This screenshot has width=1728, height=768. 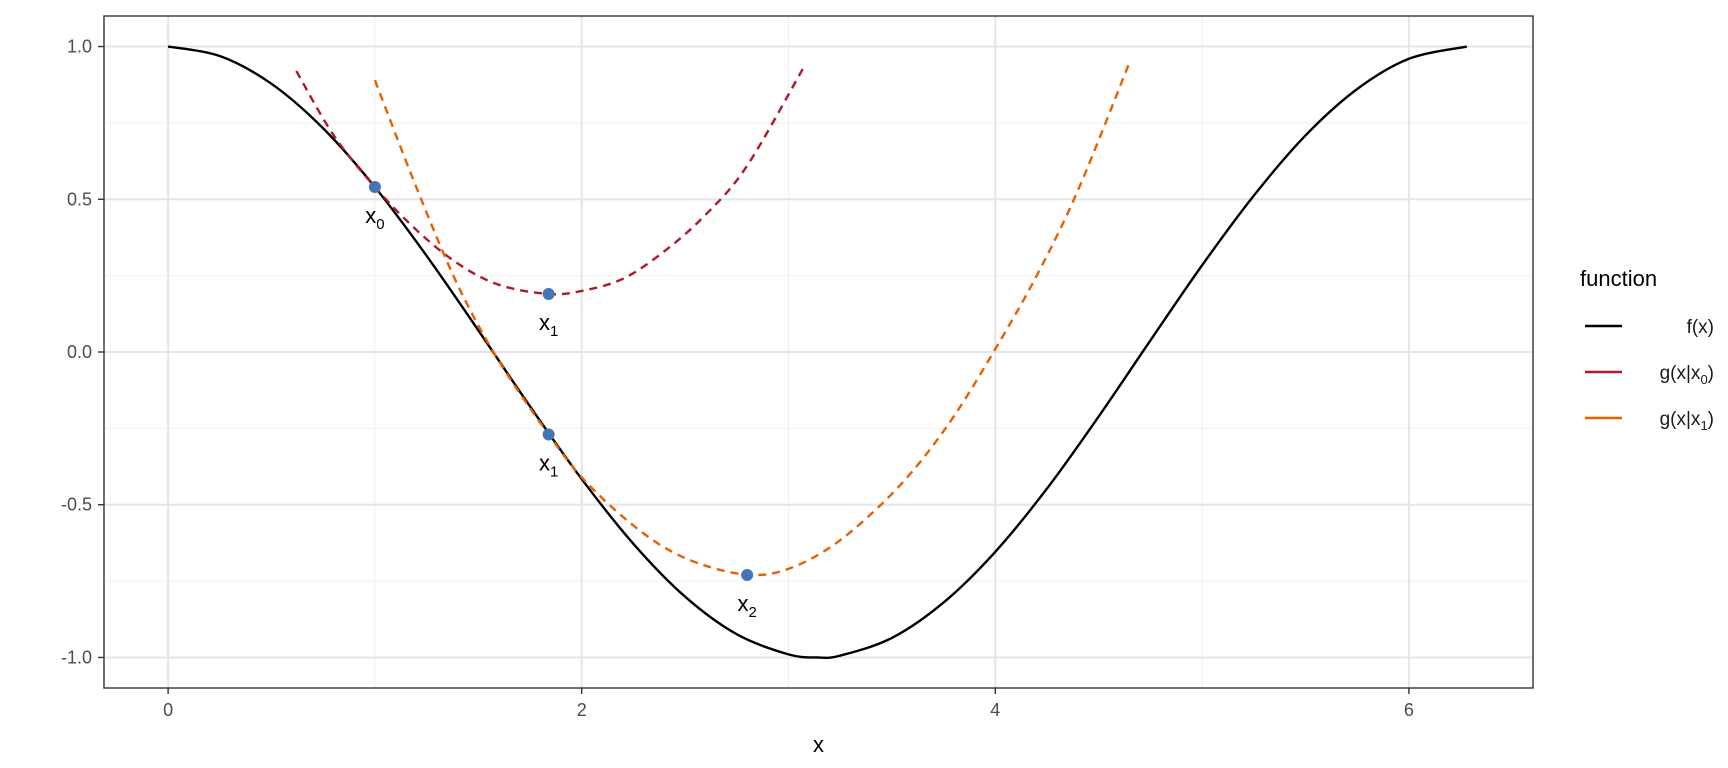 What do you see at coordinates (561, 401) in the screenshot?
I see `points: x0 x1 x1 x2` at bounding box center [561, 401].